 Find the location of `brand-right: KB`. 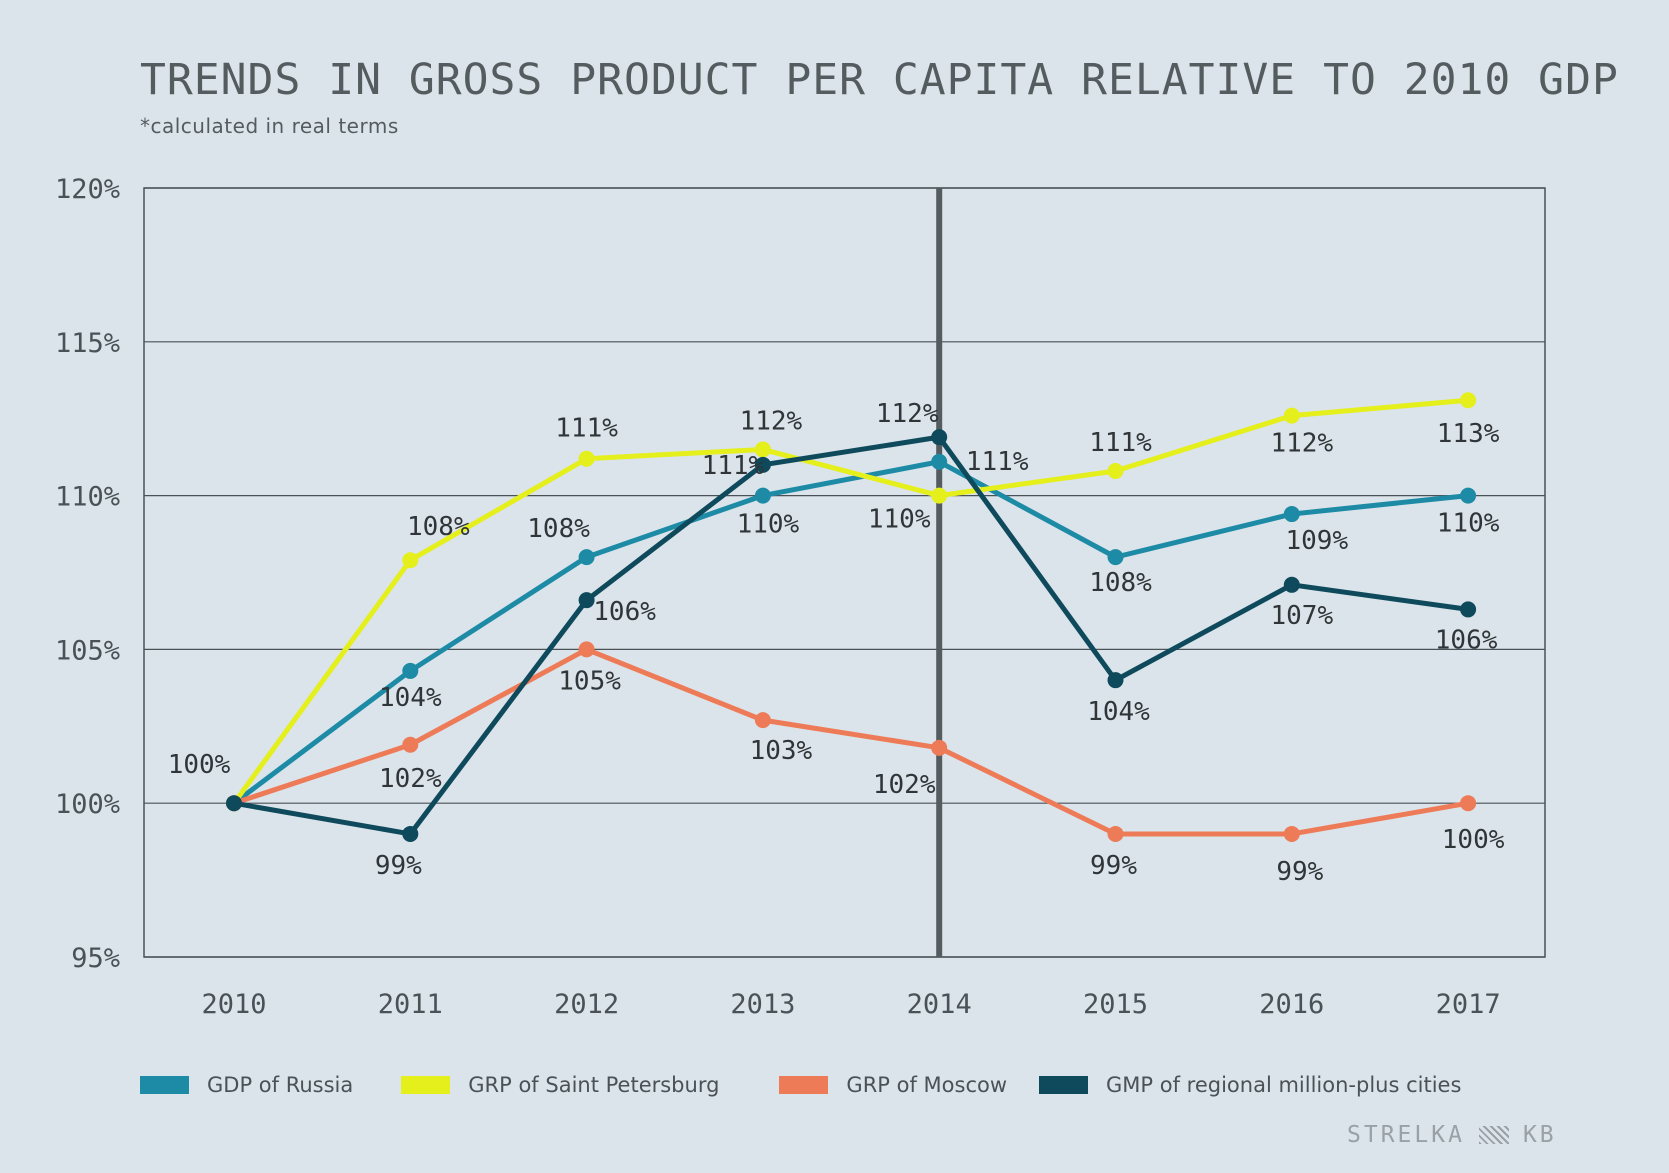

brand-right: KB is located at coordinates (1539, 1135).